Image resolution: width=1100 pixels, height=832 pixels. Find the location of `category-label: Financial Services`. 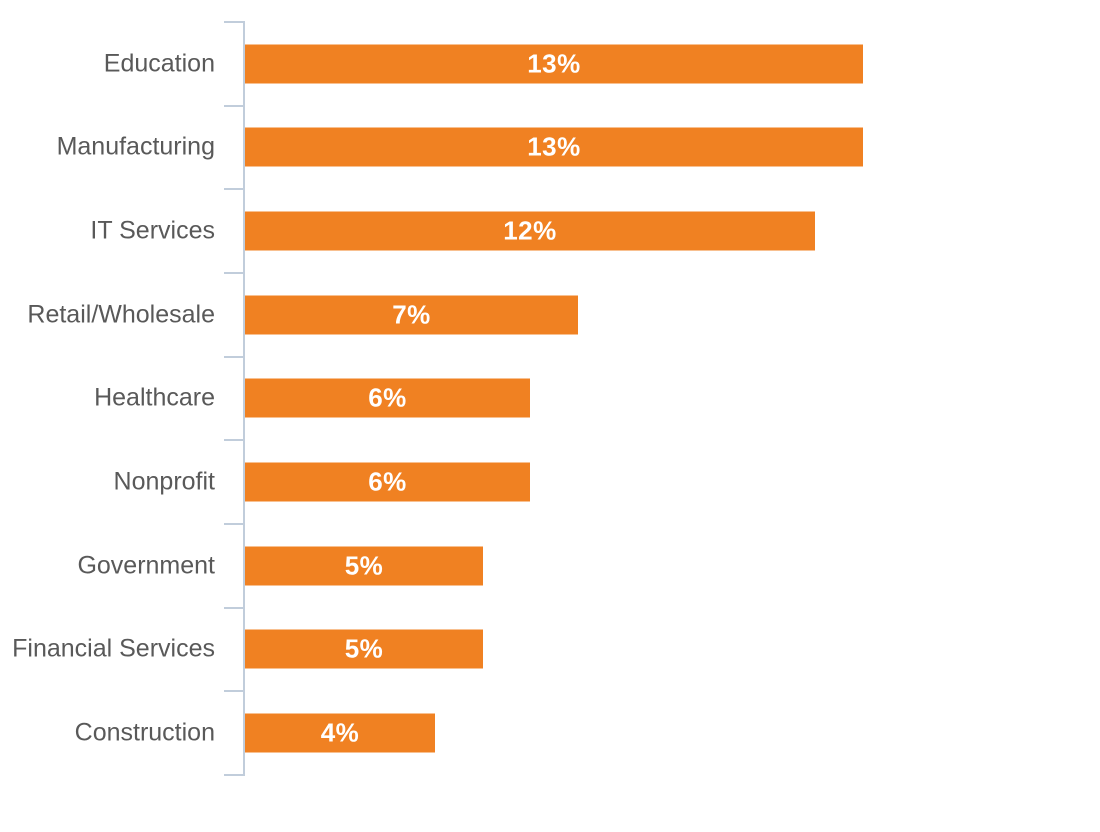

category-label: Financial Services is located at coordinates (113, 649).